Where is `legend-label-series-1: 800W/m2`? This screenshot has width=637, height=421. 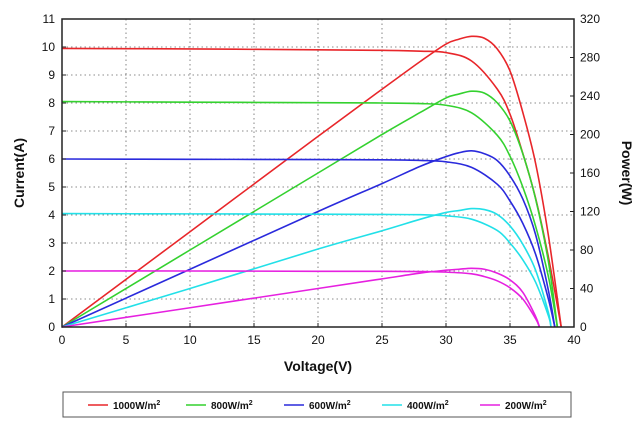
legend-label-series-1: 800W/m2 is located at coordinates (232, 406).